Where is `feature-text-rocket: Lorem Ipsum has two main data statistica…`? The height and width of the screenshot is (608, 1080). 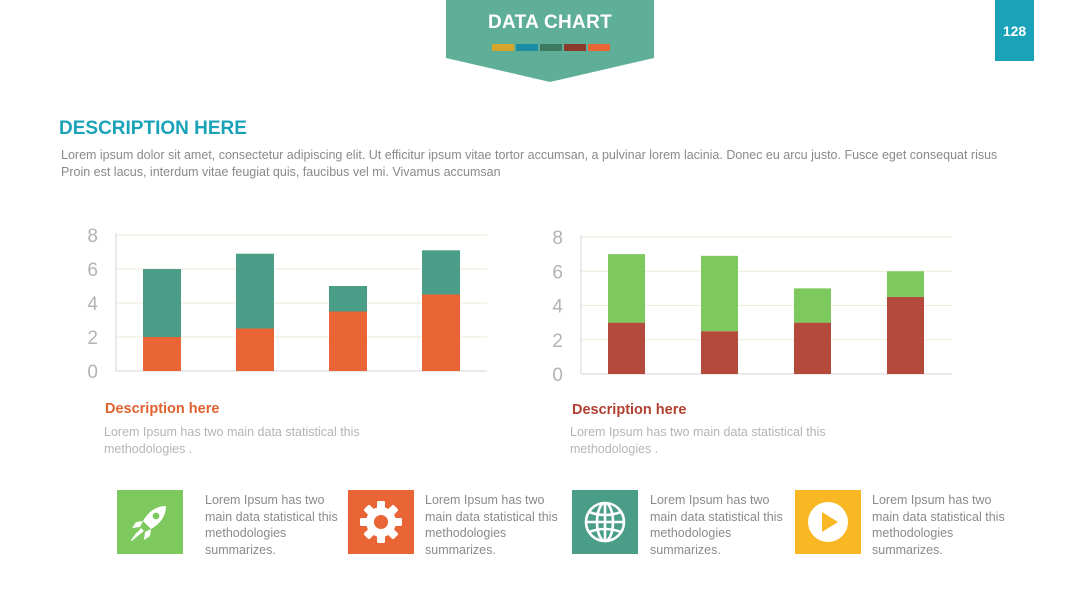
feature-text-rocket: Lorem Ipsum has two main data statistica… is located at coordinates (271, 525).